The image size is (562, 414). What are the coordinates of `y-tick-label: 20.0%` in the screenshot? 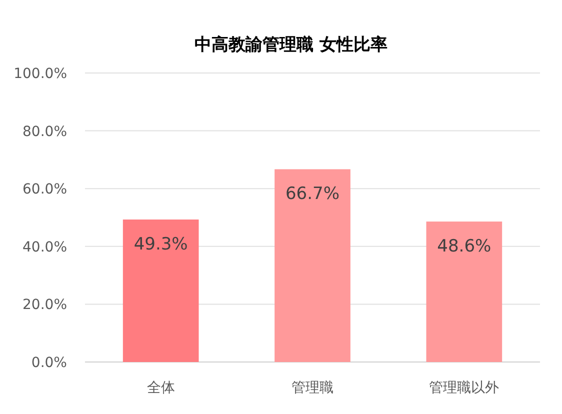 It's located at (44, 305).